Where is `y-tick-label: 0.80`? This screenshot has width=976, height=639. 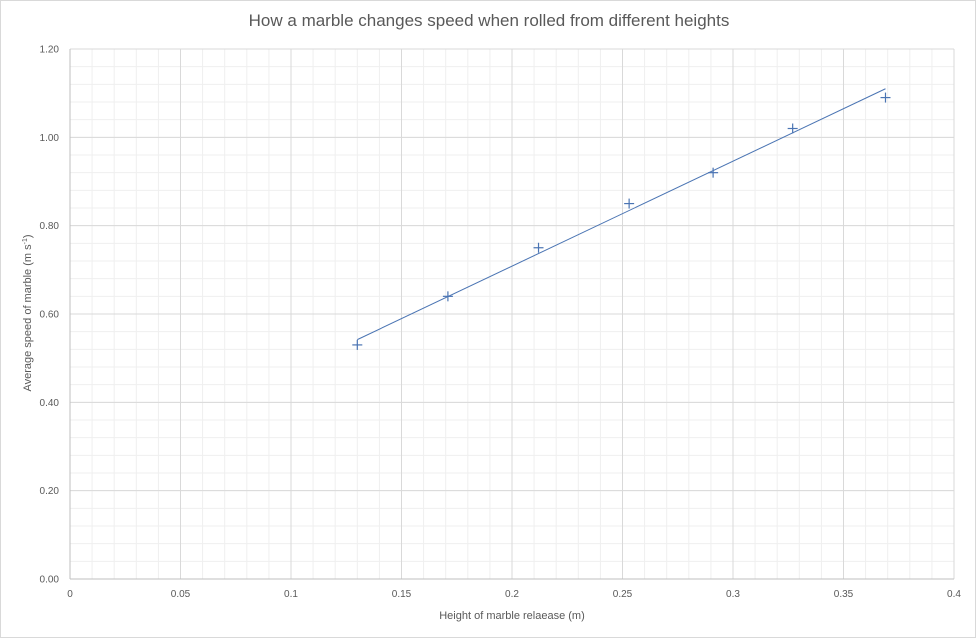
y-tick-label: 0.80 is located at coordinates (50, 226).